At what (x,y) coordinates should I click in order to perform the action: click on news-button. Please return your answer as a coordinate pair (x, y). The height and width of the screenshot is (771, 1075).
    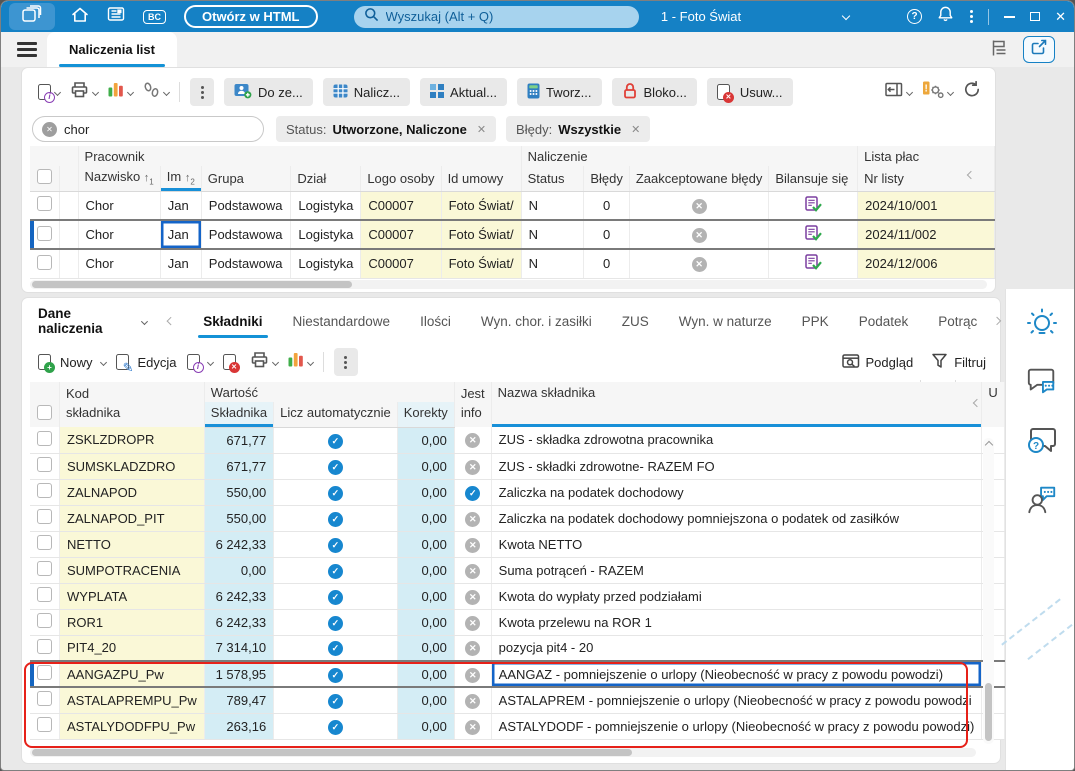
    Looking at the image, I should click on (116, 16).